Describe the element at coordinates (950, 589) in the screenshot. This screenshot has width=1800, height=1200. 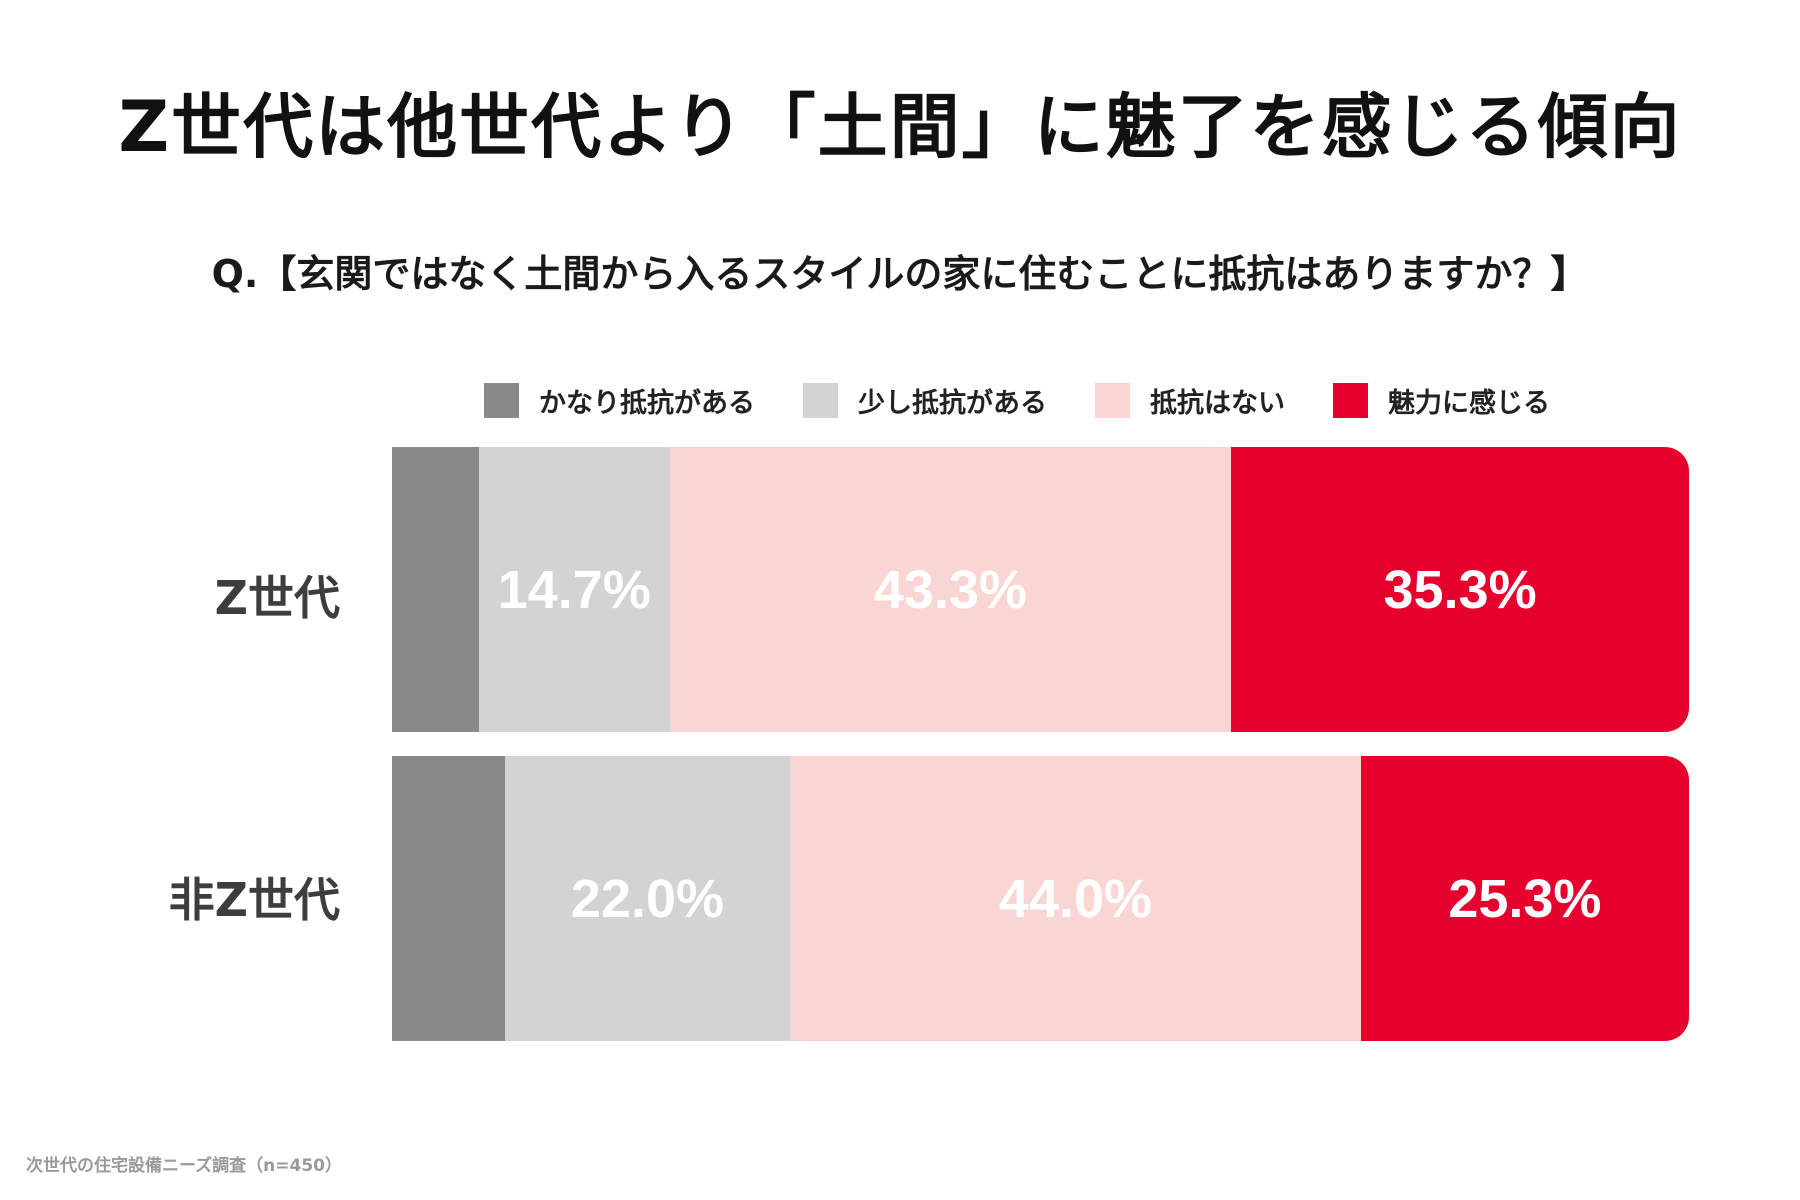
I see `bar-segment-no-resistance: 43.3%` at that location.